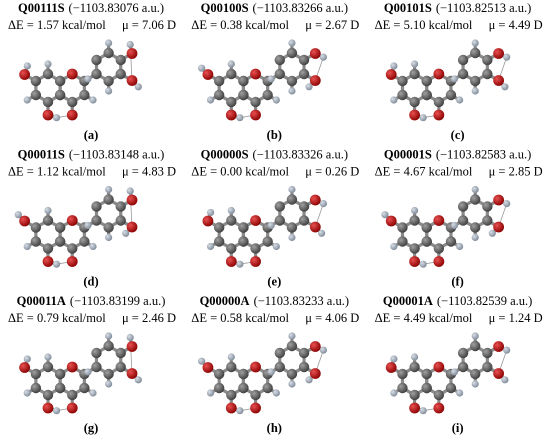 This screenshot has height=439, width=550. What do you see at coordinates (483, 8) in the screenshot?
I see `energy: (−1103.82513 a.u.)` at bounding box center [483, 8].